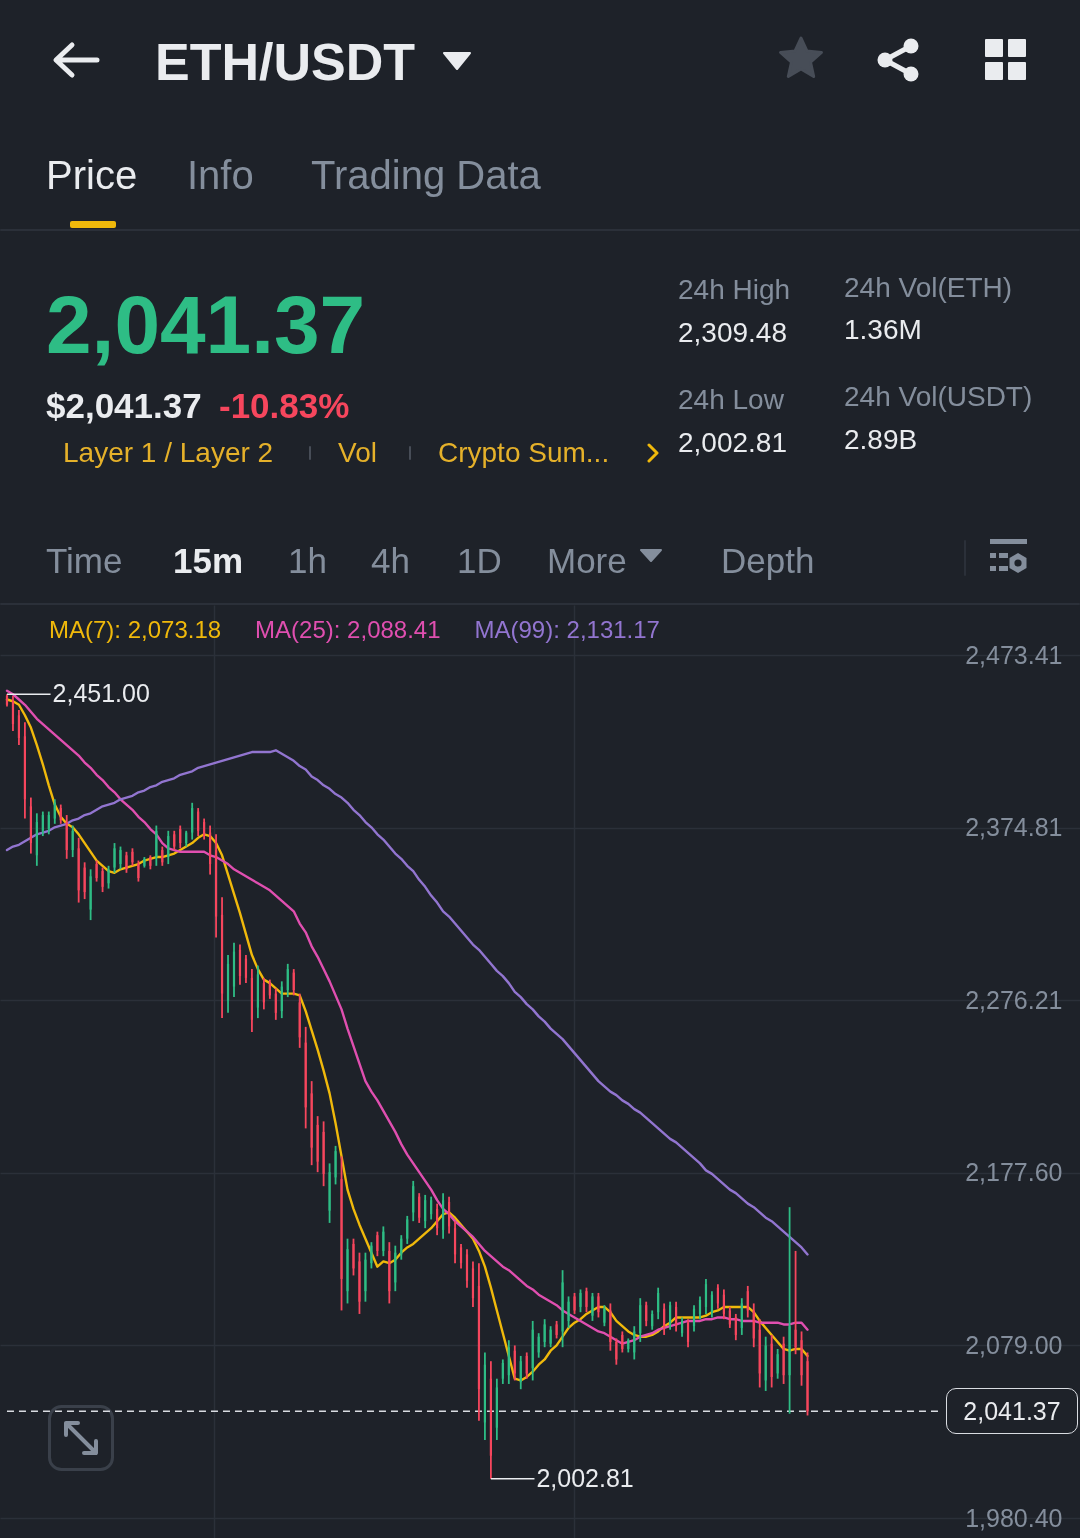  What do you see at coordinates (1014, 654) in the screenshot?
I see `y-tick-label: 2,473.41` at bounding box center [1014, 654].